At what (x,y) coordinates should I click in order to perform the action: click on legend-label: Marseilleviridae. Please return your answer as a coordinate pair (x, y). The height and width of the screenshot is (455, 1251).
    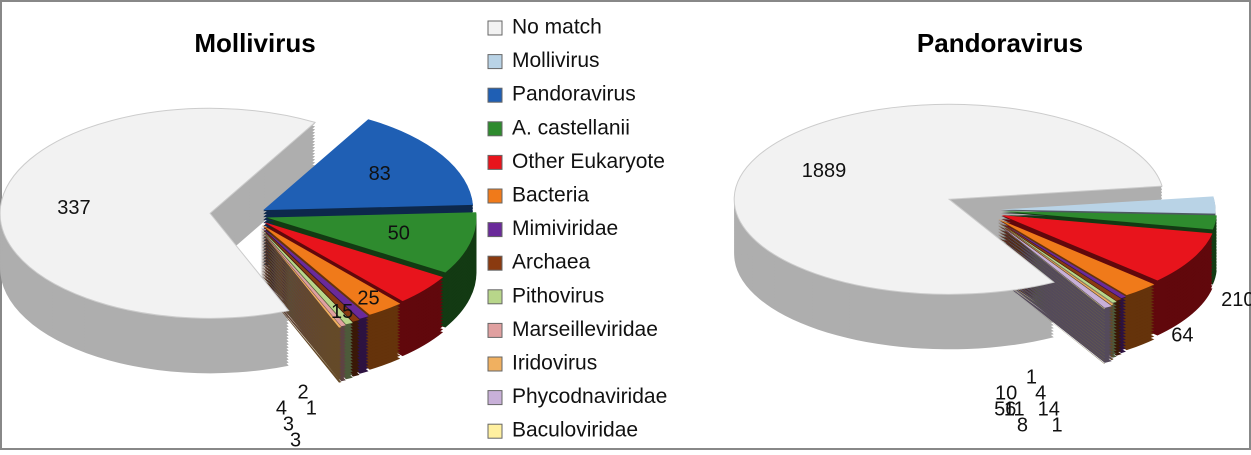
    Looking at the image, I should click on (585, 329).